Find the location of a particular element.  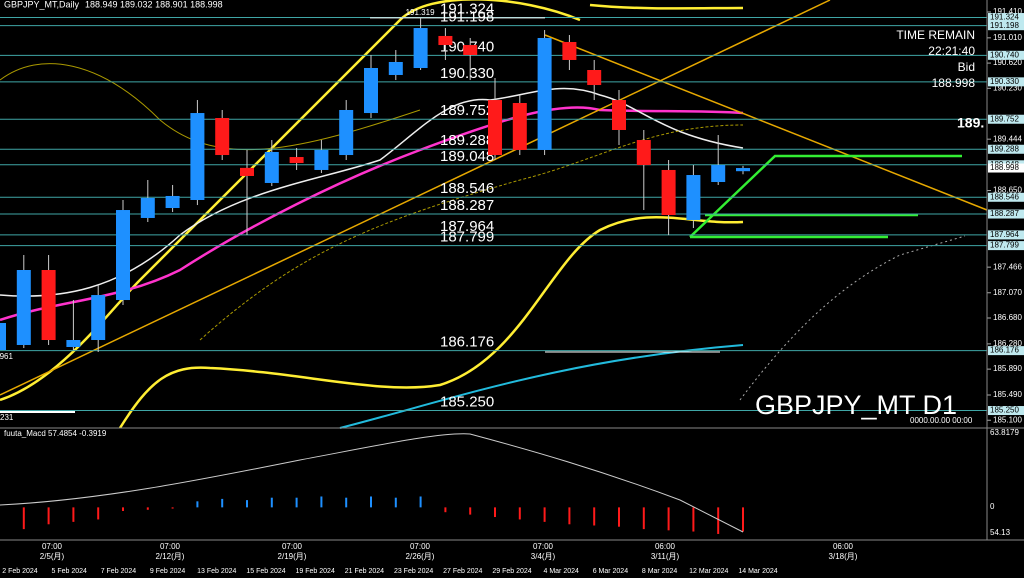

bid-box is located at coordinates (1006, 168).